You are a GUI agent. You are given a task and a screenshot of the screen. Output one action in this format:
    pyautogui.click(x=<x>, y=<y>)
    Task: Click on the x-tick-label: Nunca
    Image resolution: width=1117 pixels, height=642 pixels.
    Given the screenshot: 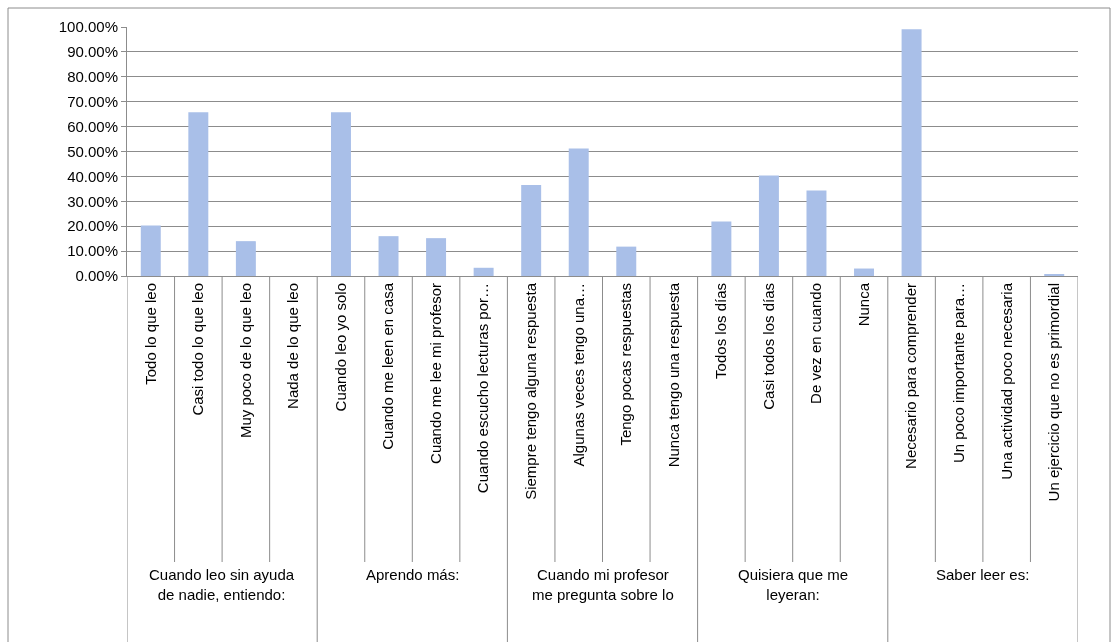 What is the action you would take?
    pyautogui.click(x=863, y=304)
    